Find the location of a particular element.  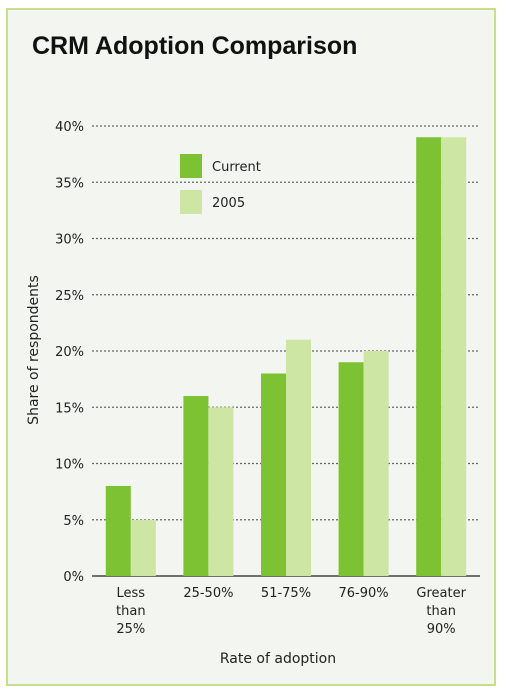

x-tick-label: Less is located at coordinates (131, 593).